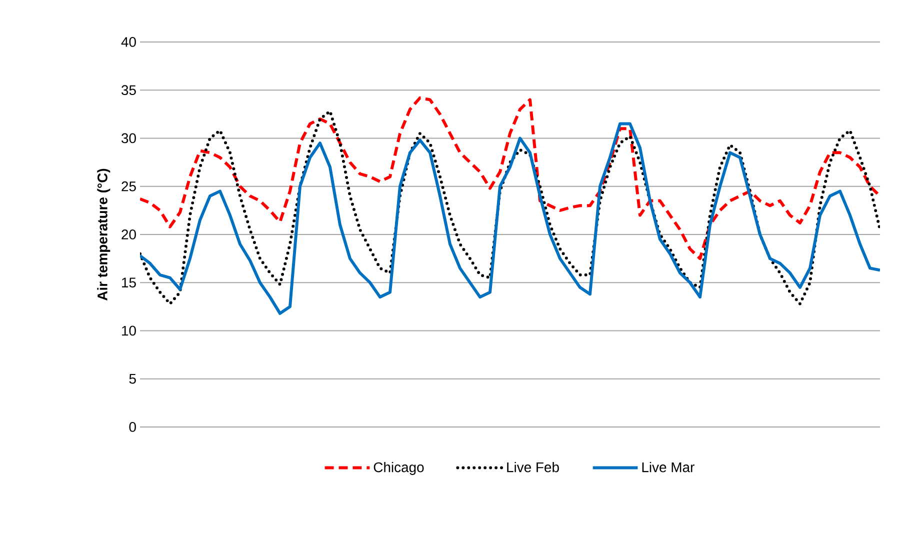  Describe the element at coordinates (129, 90) in the screenshot. I see `y-tick-label: 35` at that location.